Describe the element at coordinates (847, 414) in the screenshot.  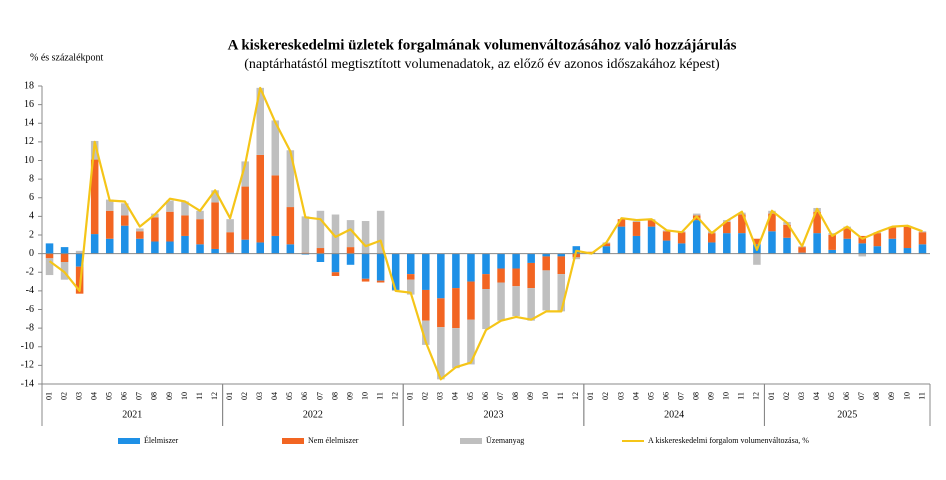
I see `group-label: 2025` at that location.